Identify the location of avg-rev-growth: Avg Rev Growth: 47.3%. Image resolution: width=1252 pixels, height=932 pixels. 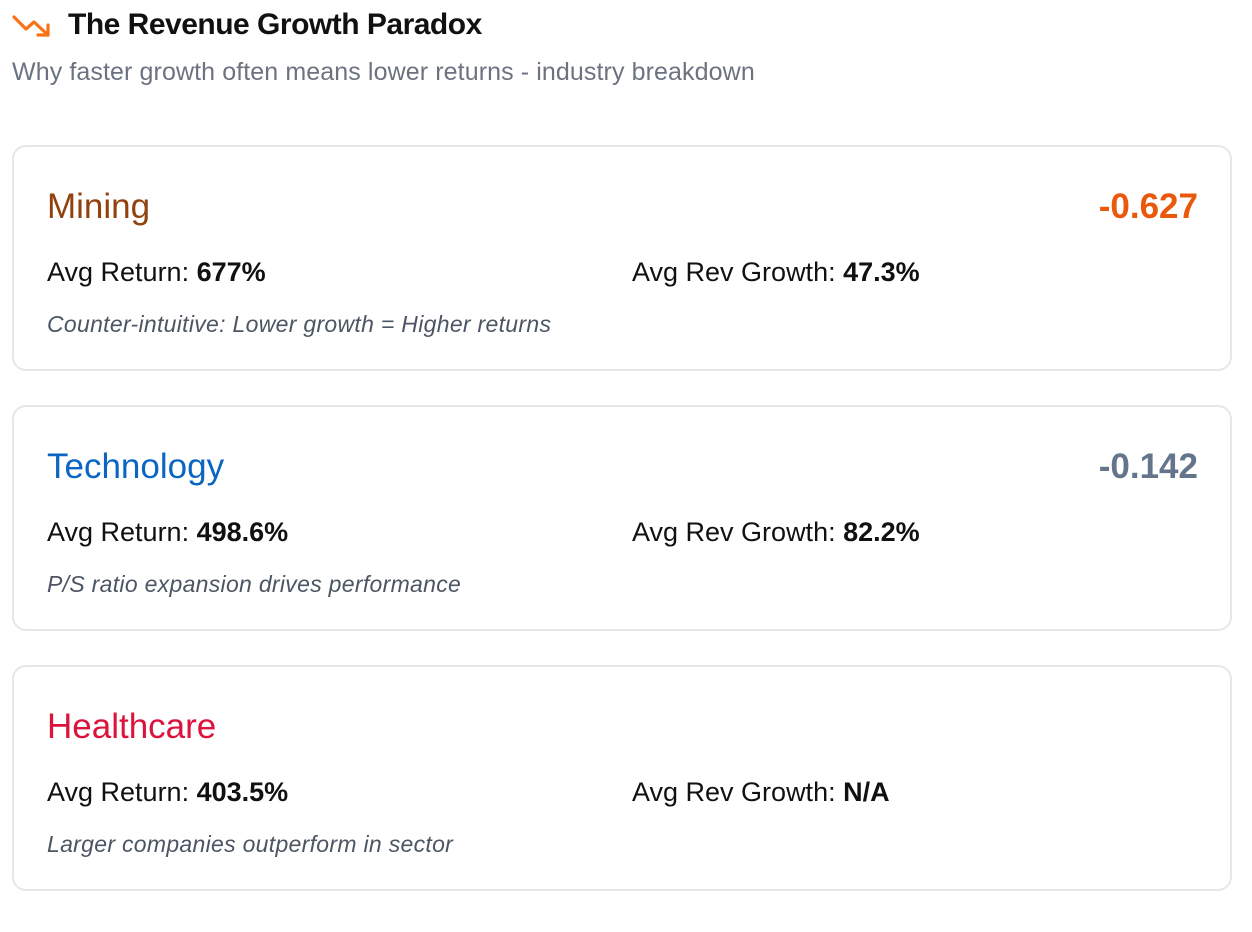
(776, 272).